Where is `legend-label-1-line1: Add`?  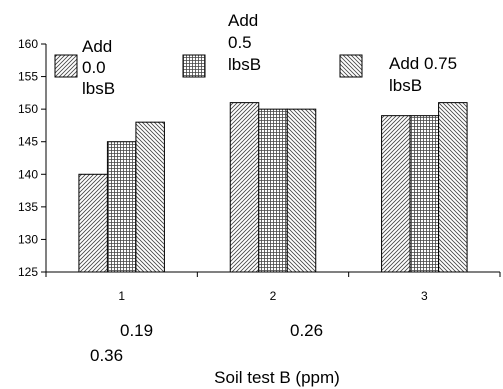 legend-label-1-line1: Add is located at coordinates (243, 20).